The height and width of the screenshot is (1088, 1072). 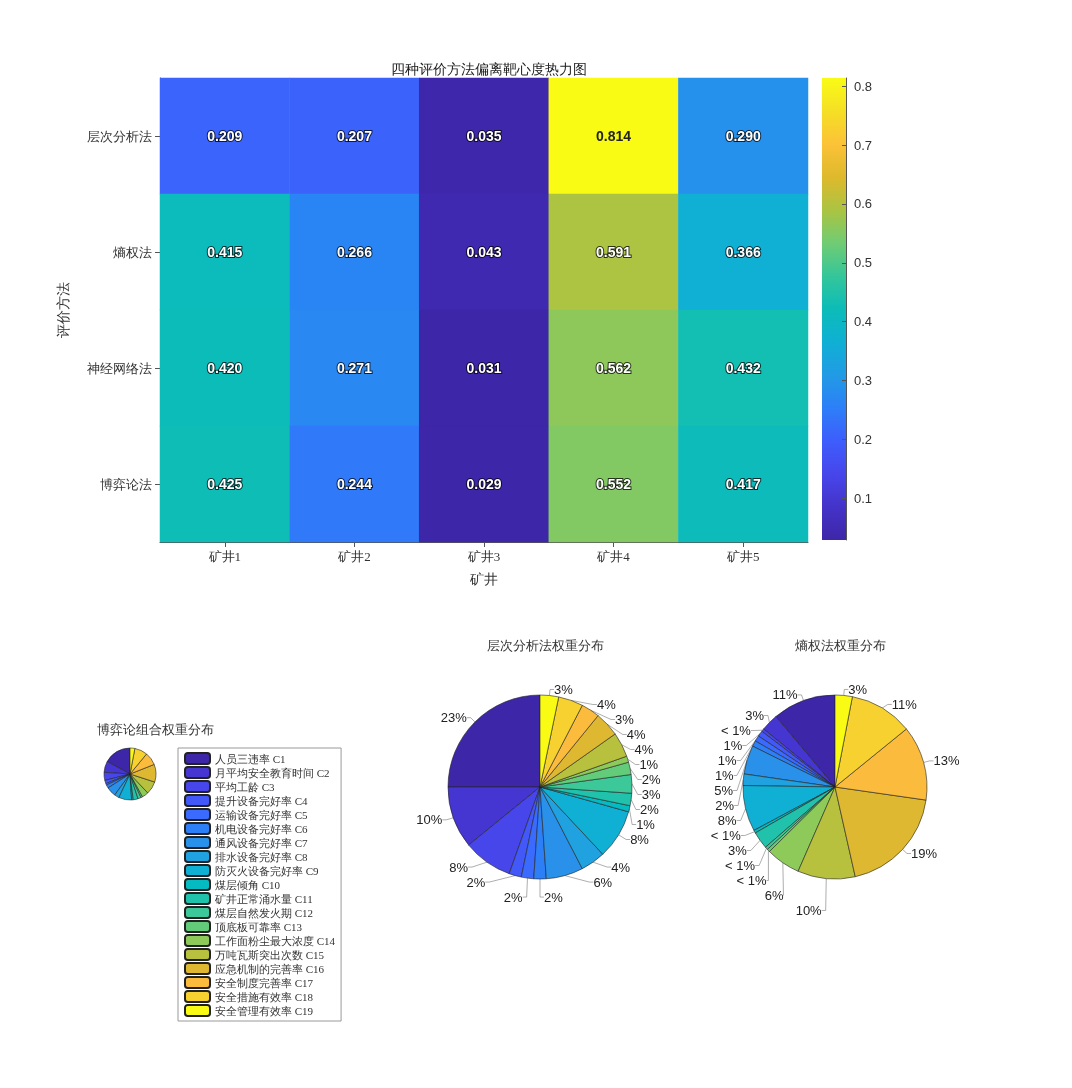 What do you see at coordinates (354, 368) in the screenshot?
I see `data-label: 0.271` at bounding box center [354, 368].